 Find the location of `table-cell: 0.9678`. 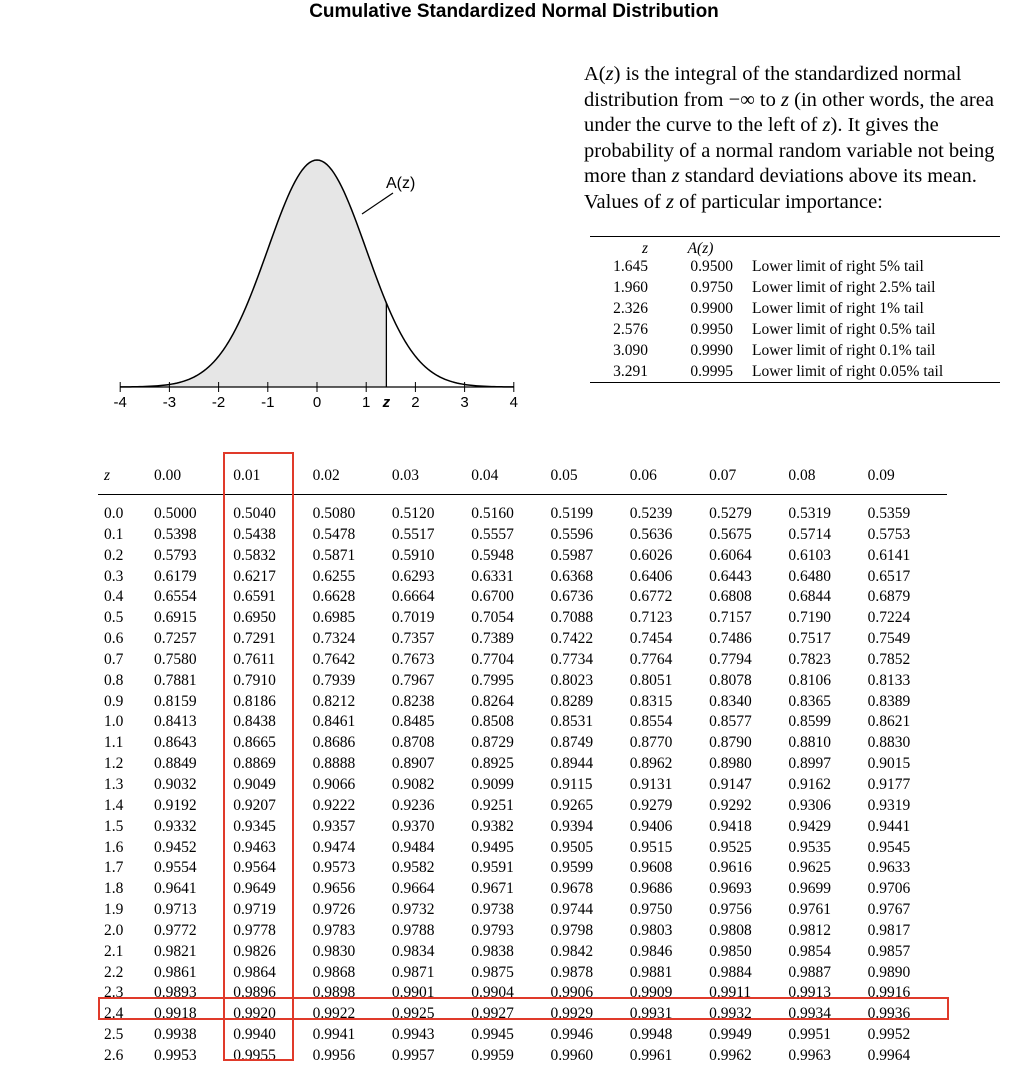

table-cell: 0.9678 is located at coordinates (572, 889).